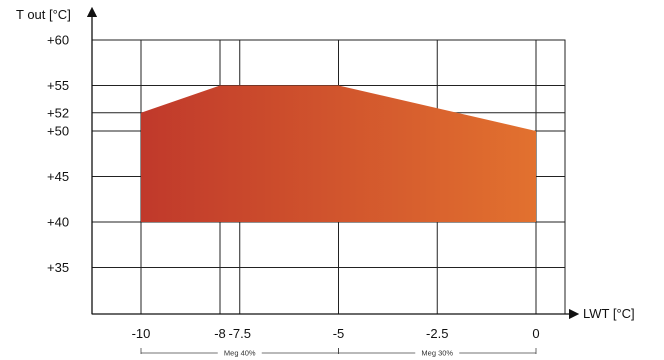  I want to click on y-tick-label-3: +50, so click(58, 131).